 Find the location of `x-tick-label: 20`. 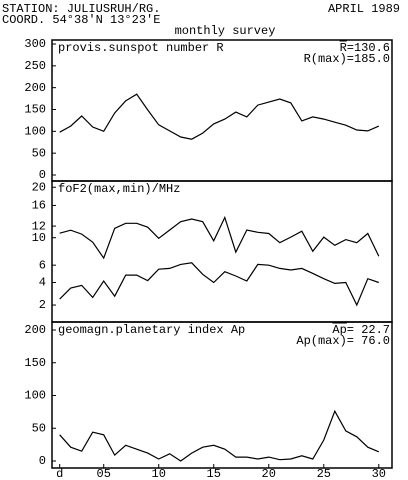

x-tick-label: 20 is located at coordinates (269, 473).